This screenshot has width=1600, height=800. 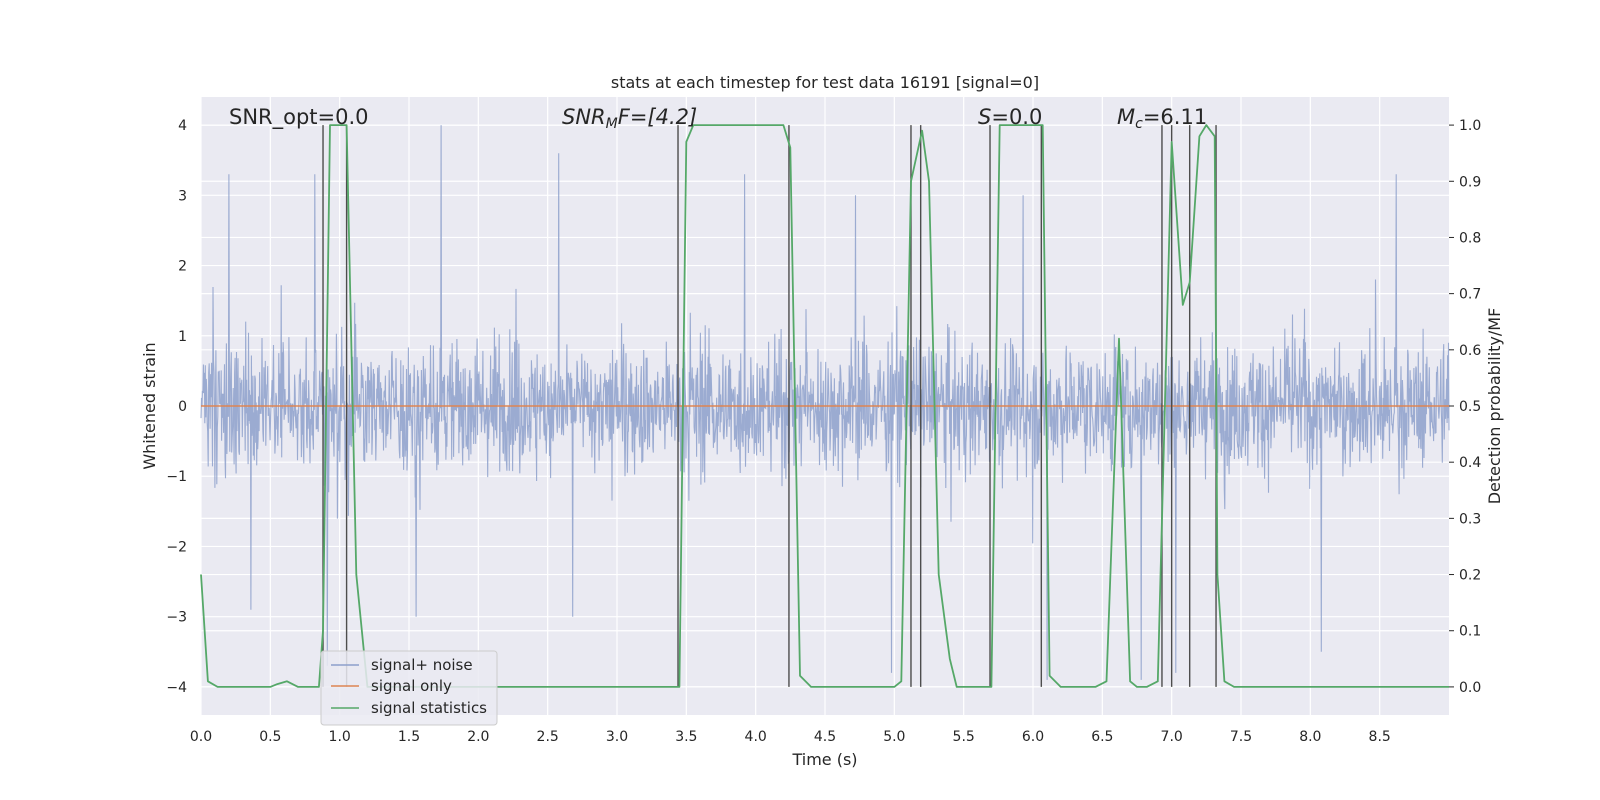 I want to click on y-right-tick-label-1: 0.1, so click(x=1470, y=632).